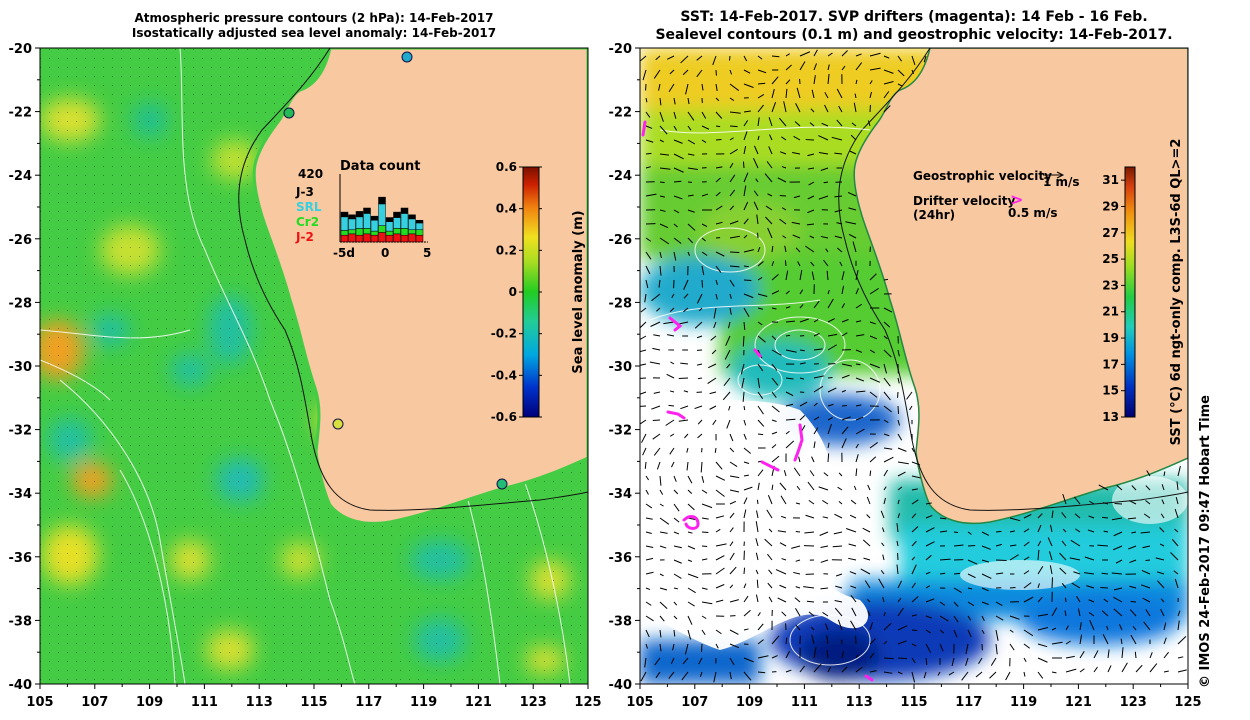 The image size is (1250, 720). Describe the element at coordinates (506, 209) in the screenshot. I see `colorbar-tick-label: 0.4` at that location.